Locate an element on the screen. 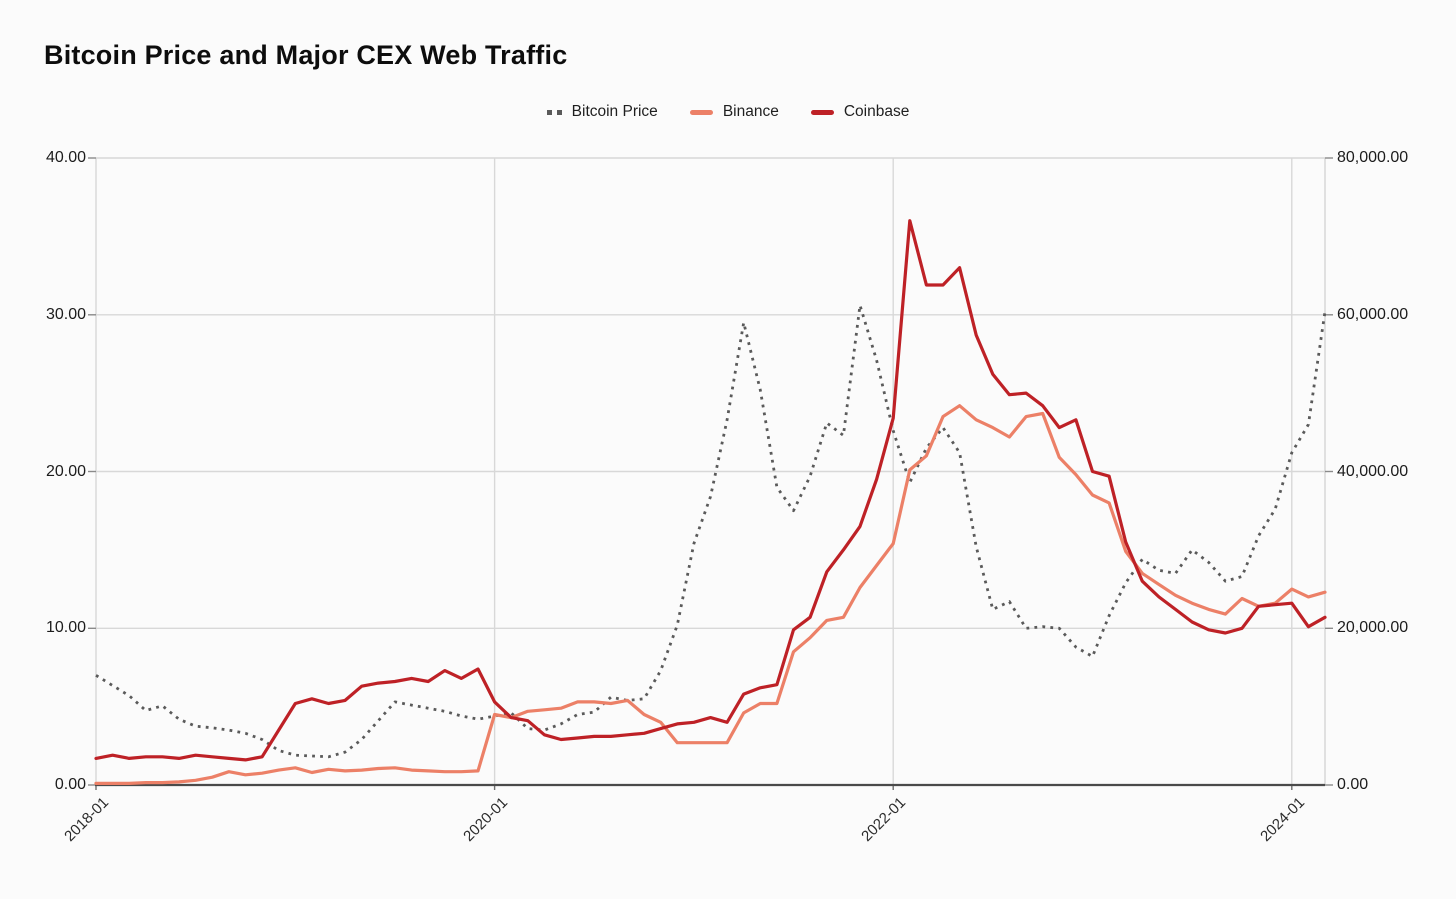 The height and width of the screenshot is (899, 1456). legend: Bitcoin Price Binance Coinbase is located at coordinates (728, 112).